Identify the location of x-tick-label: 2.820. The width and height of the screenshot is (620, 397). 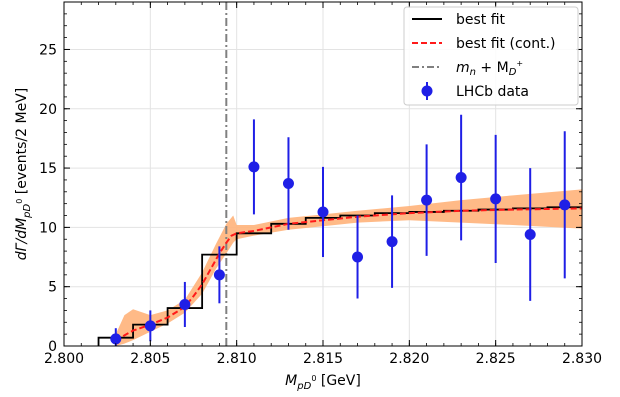
(409, 359).